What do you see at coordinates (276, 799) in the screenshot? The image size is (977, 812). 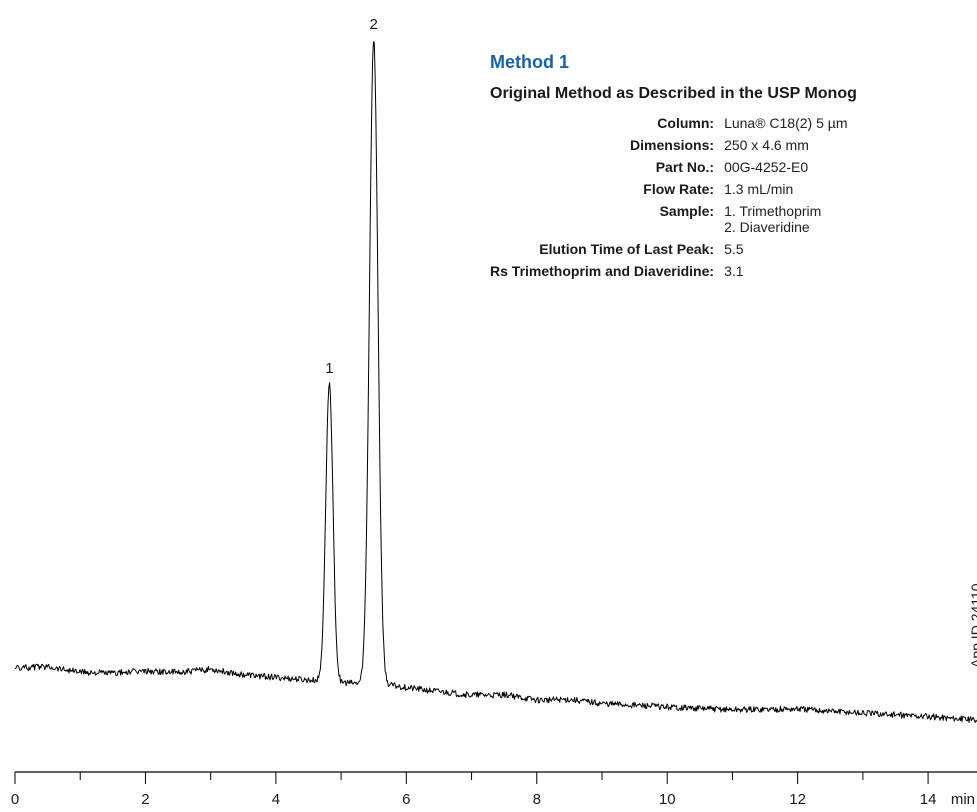 I see `x-tick-label: 4` at bounding box center [276, 799].